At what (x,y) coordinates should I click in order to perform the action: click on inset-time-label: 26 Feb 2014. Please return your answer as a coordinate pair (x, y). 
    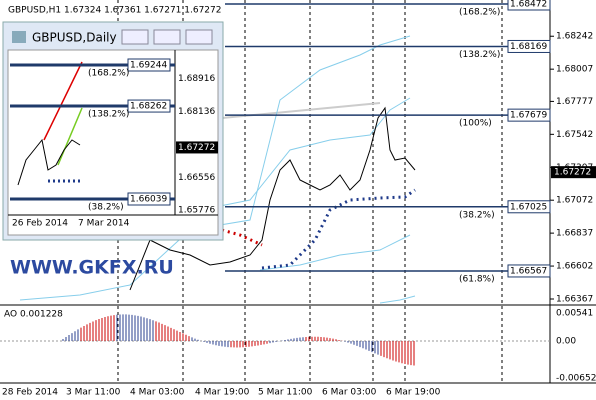
    Looking at the image, I should click on (40, 224).